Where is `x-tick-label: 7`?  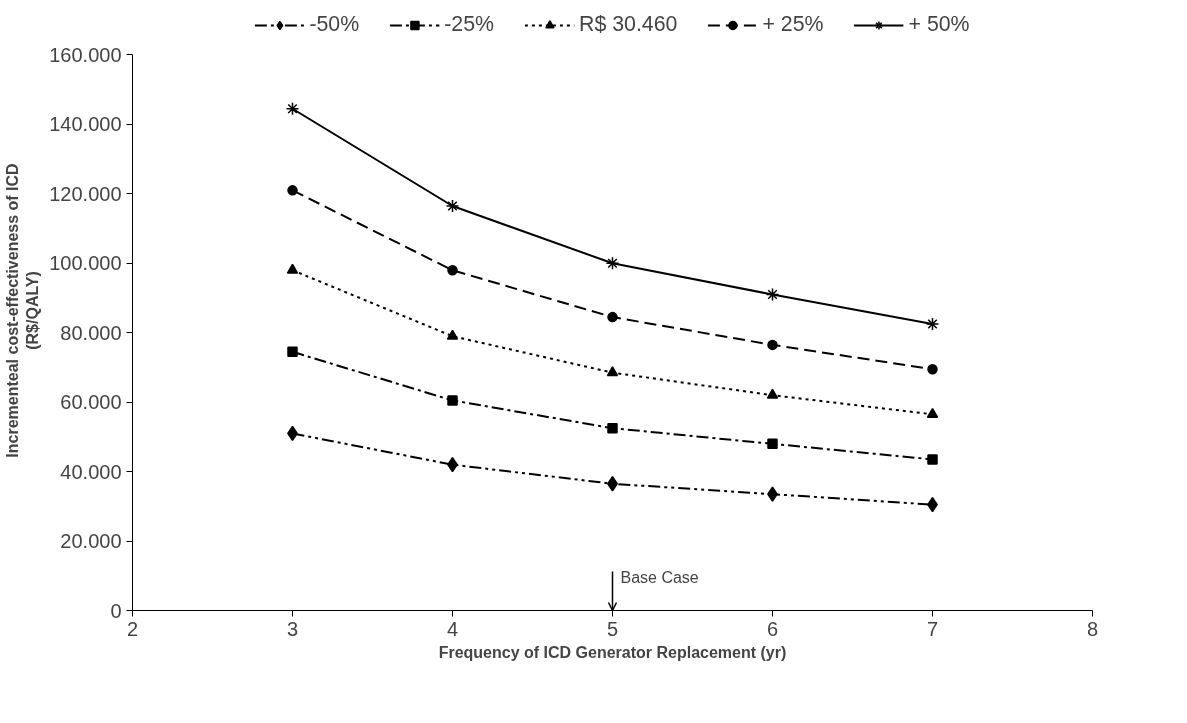 x-tick-label: 7 is located at coordinates (932, 628).